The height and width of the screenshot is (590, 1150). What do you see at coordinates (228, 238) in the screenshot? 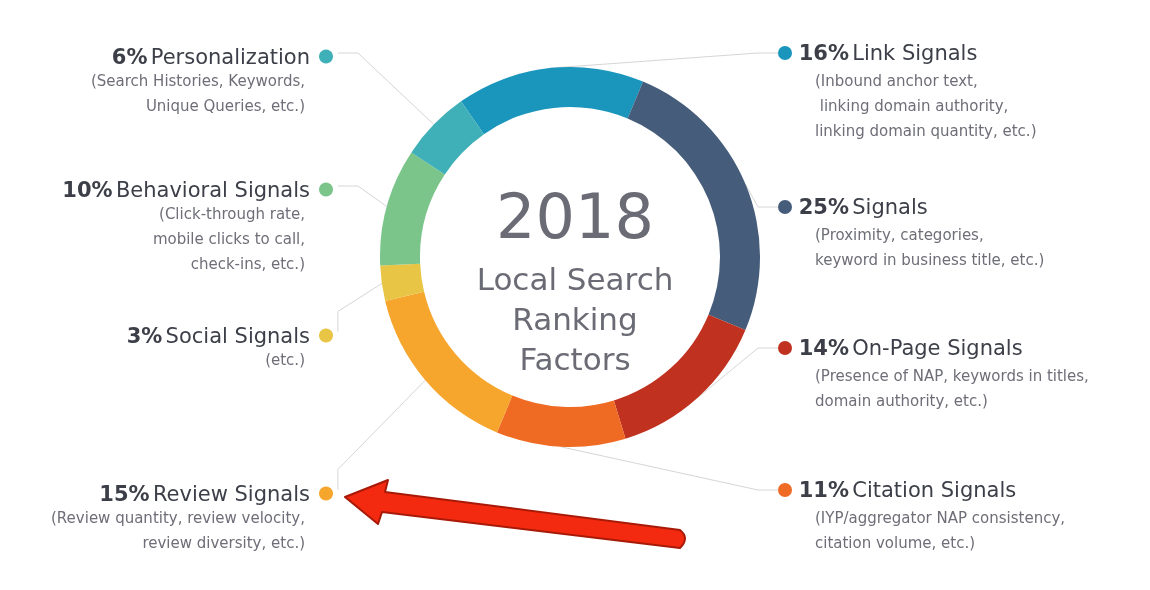
I see `text: (Click-through rate, mobile clicks to call, check-ins, etc.)` at bounding box center [228, 238].